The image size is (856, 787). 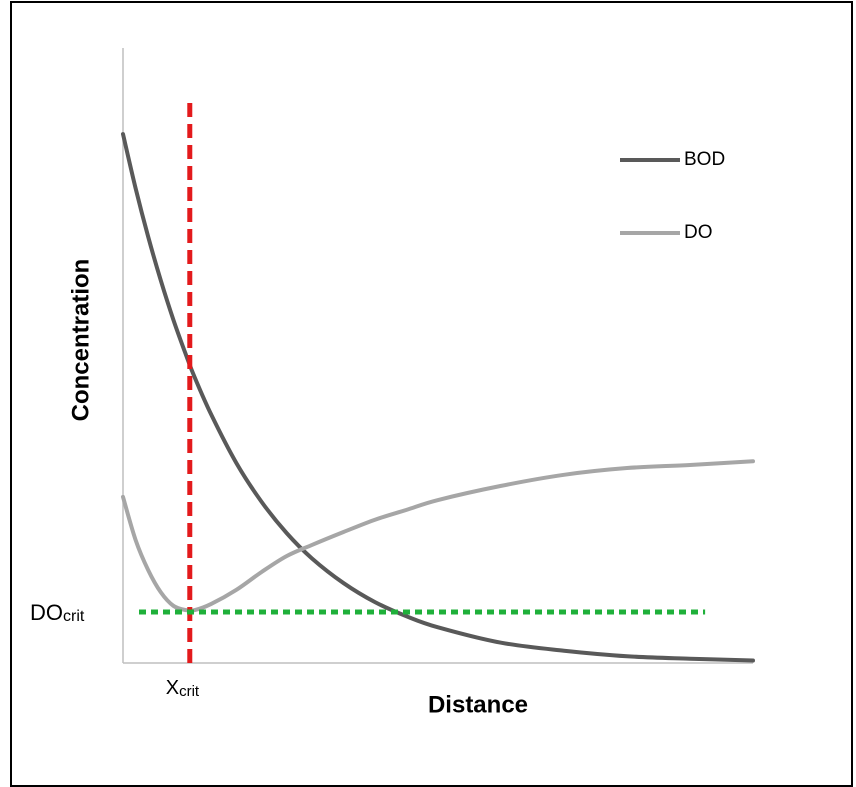 What do you see at coordinates (172, 688) in the screenshot?
I see `label-main: X` at bounding box center [172, 688].